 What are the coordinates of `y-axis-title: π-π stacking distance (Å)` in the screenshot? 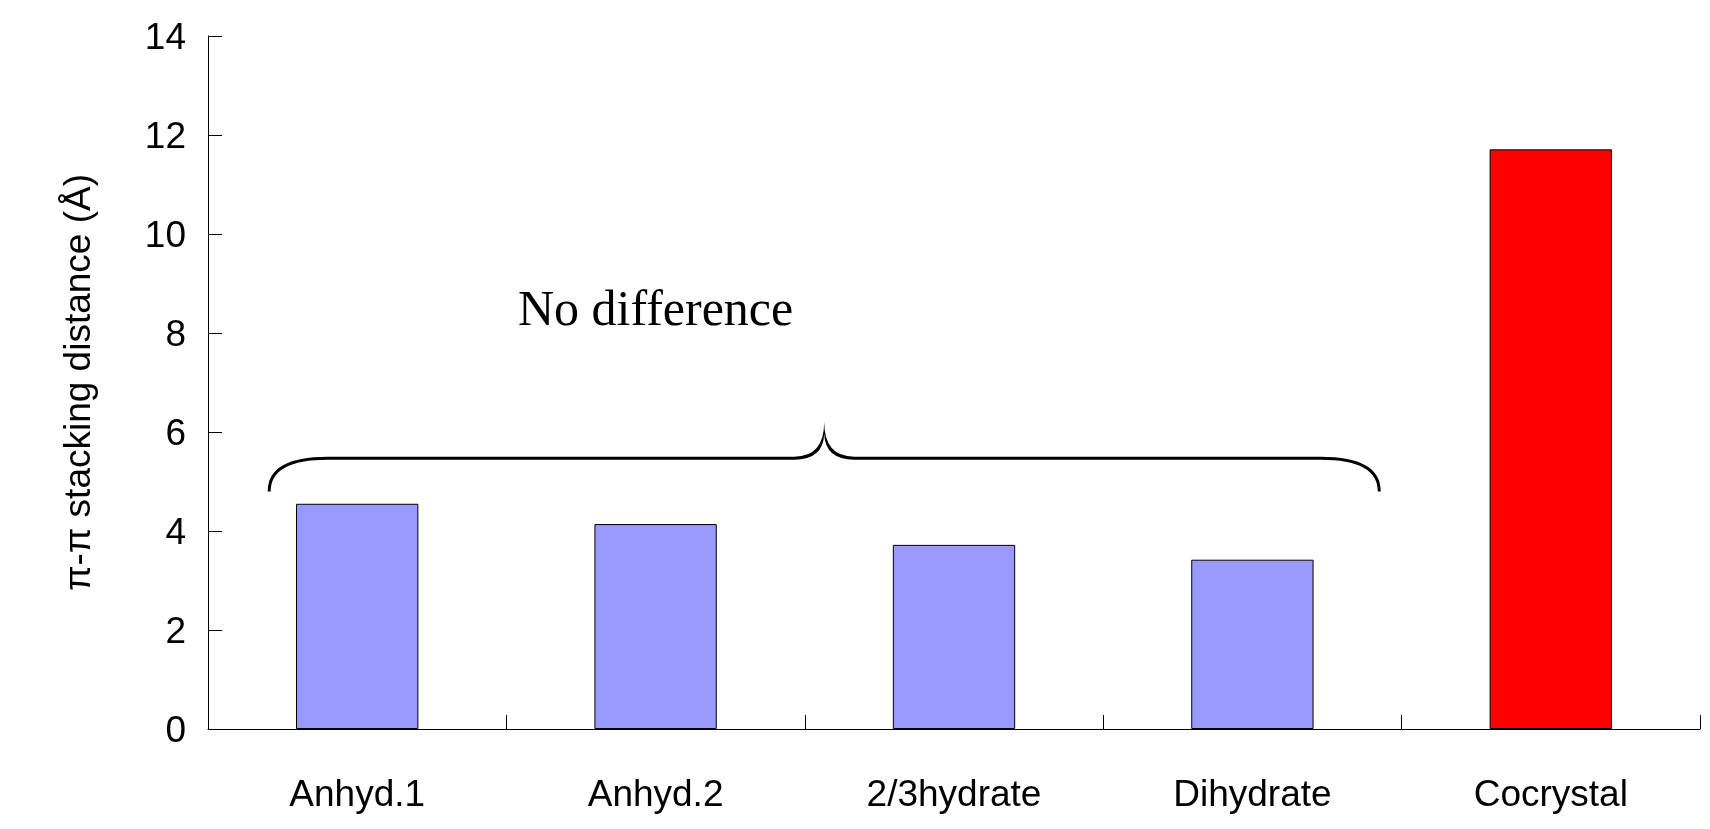 It's located at (77, 382).